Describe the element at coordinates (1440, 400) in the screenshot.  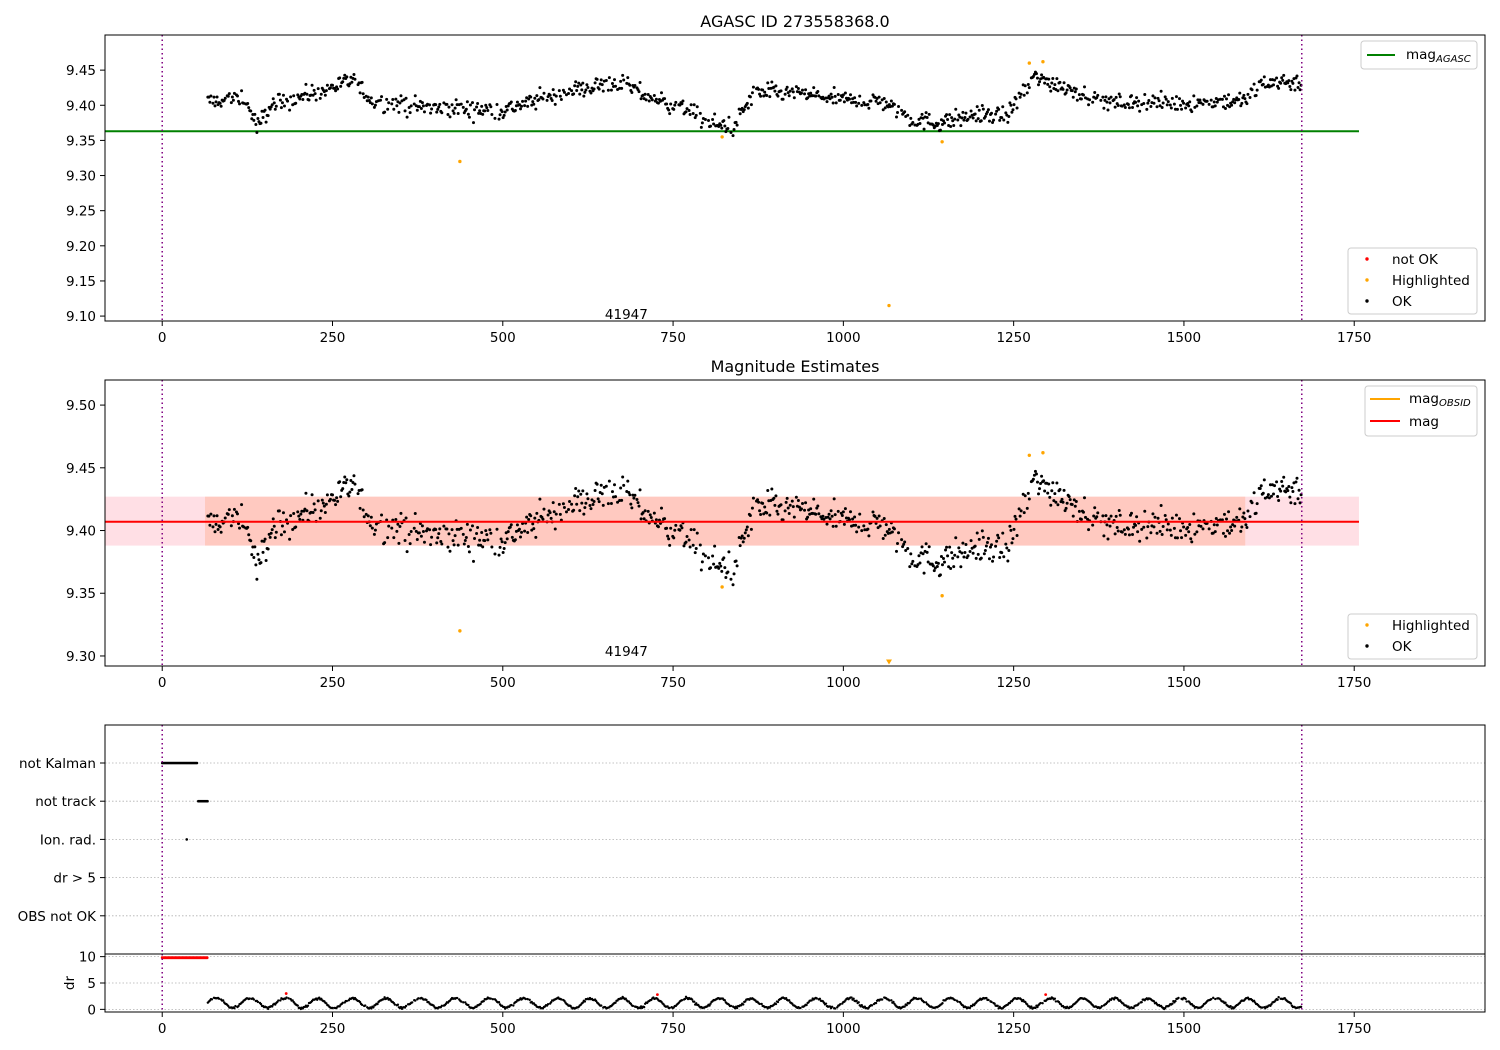
I see `legend-mag-obsid-label: magOBSID` at that location.